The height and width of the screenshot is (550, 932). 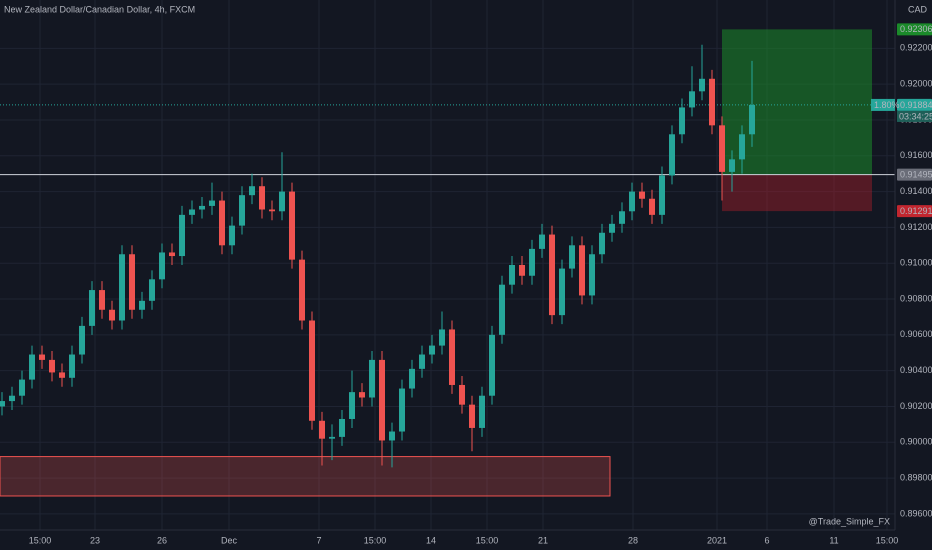 I want to click on y-tick-label: 0.92200, so click(x=916, y=48).